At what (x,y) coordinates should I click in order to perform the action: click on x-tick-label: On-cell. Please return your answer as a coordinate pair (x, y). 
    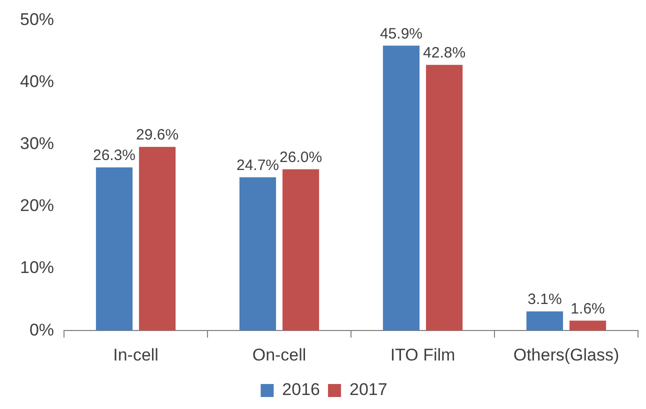
    Looking at the image, I should click on (279, 354).